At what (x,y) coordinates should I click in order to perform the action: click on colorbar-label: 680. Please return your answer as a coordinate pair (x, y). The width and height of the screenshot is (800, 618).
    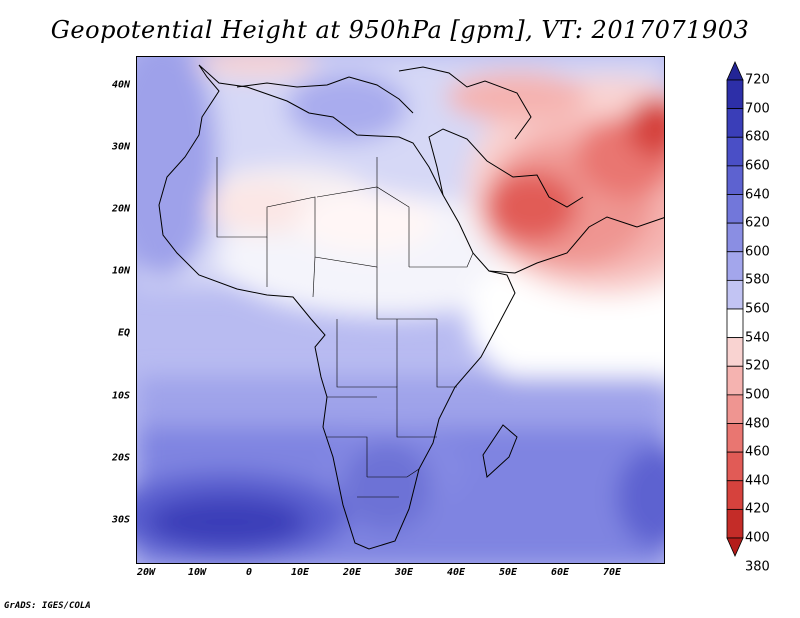
    Looking at the image, I should click on (757, 137).